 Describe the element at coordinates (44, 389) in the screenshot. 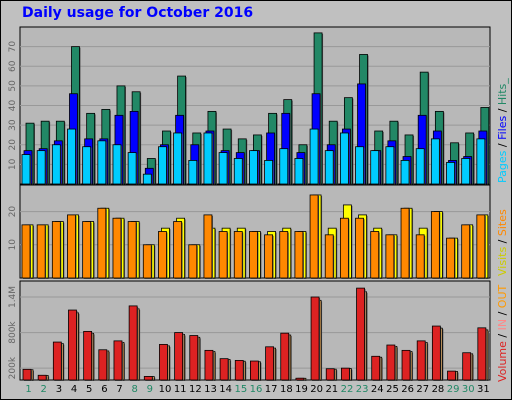

I see `day-label: 2` at that location.